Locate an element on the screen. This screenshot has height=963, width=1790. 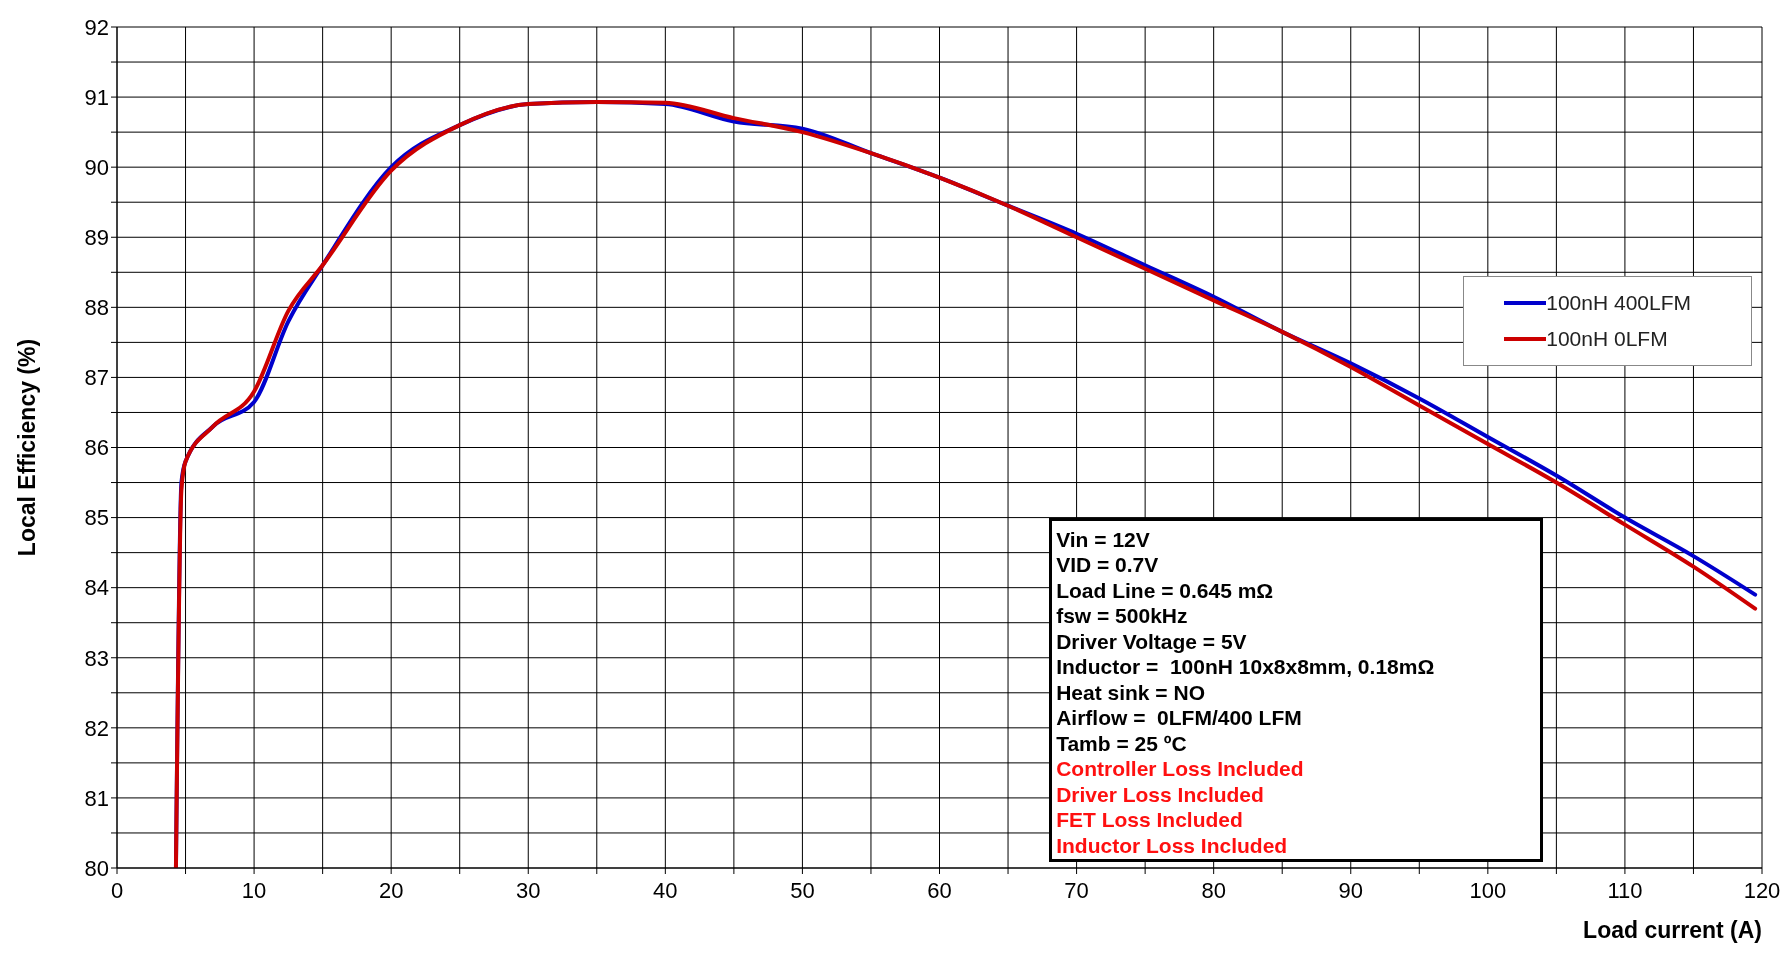
legend-label: 100nH 400LFM is located at coordinates (1618, 303).